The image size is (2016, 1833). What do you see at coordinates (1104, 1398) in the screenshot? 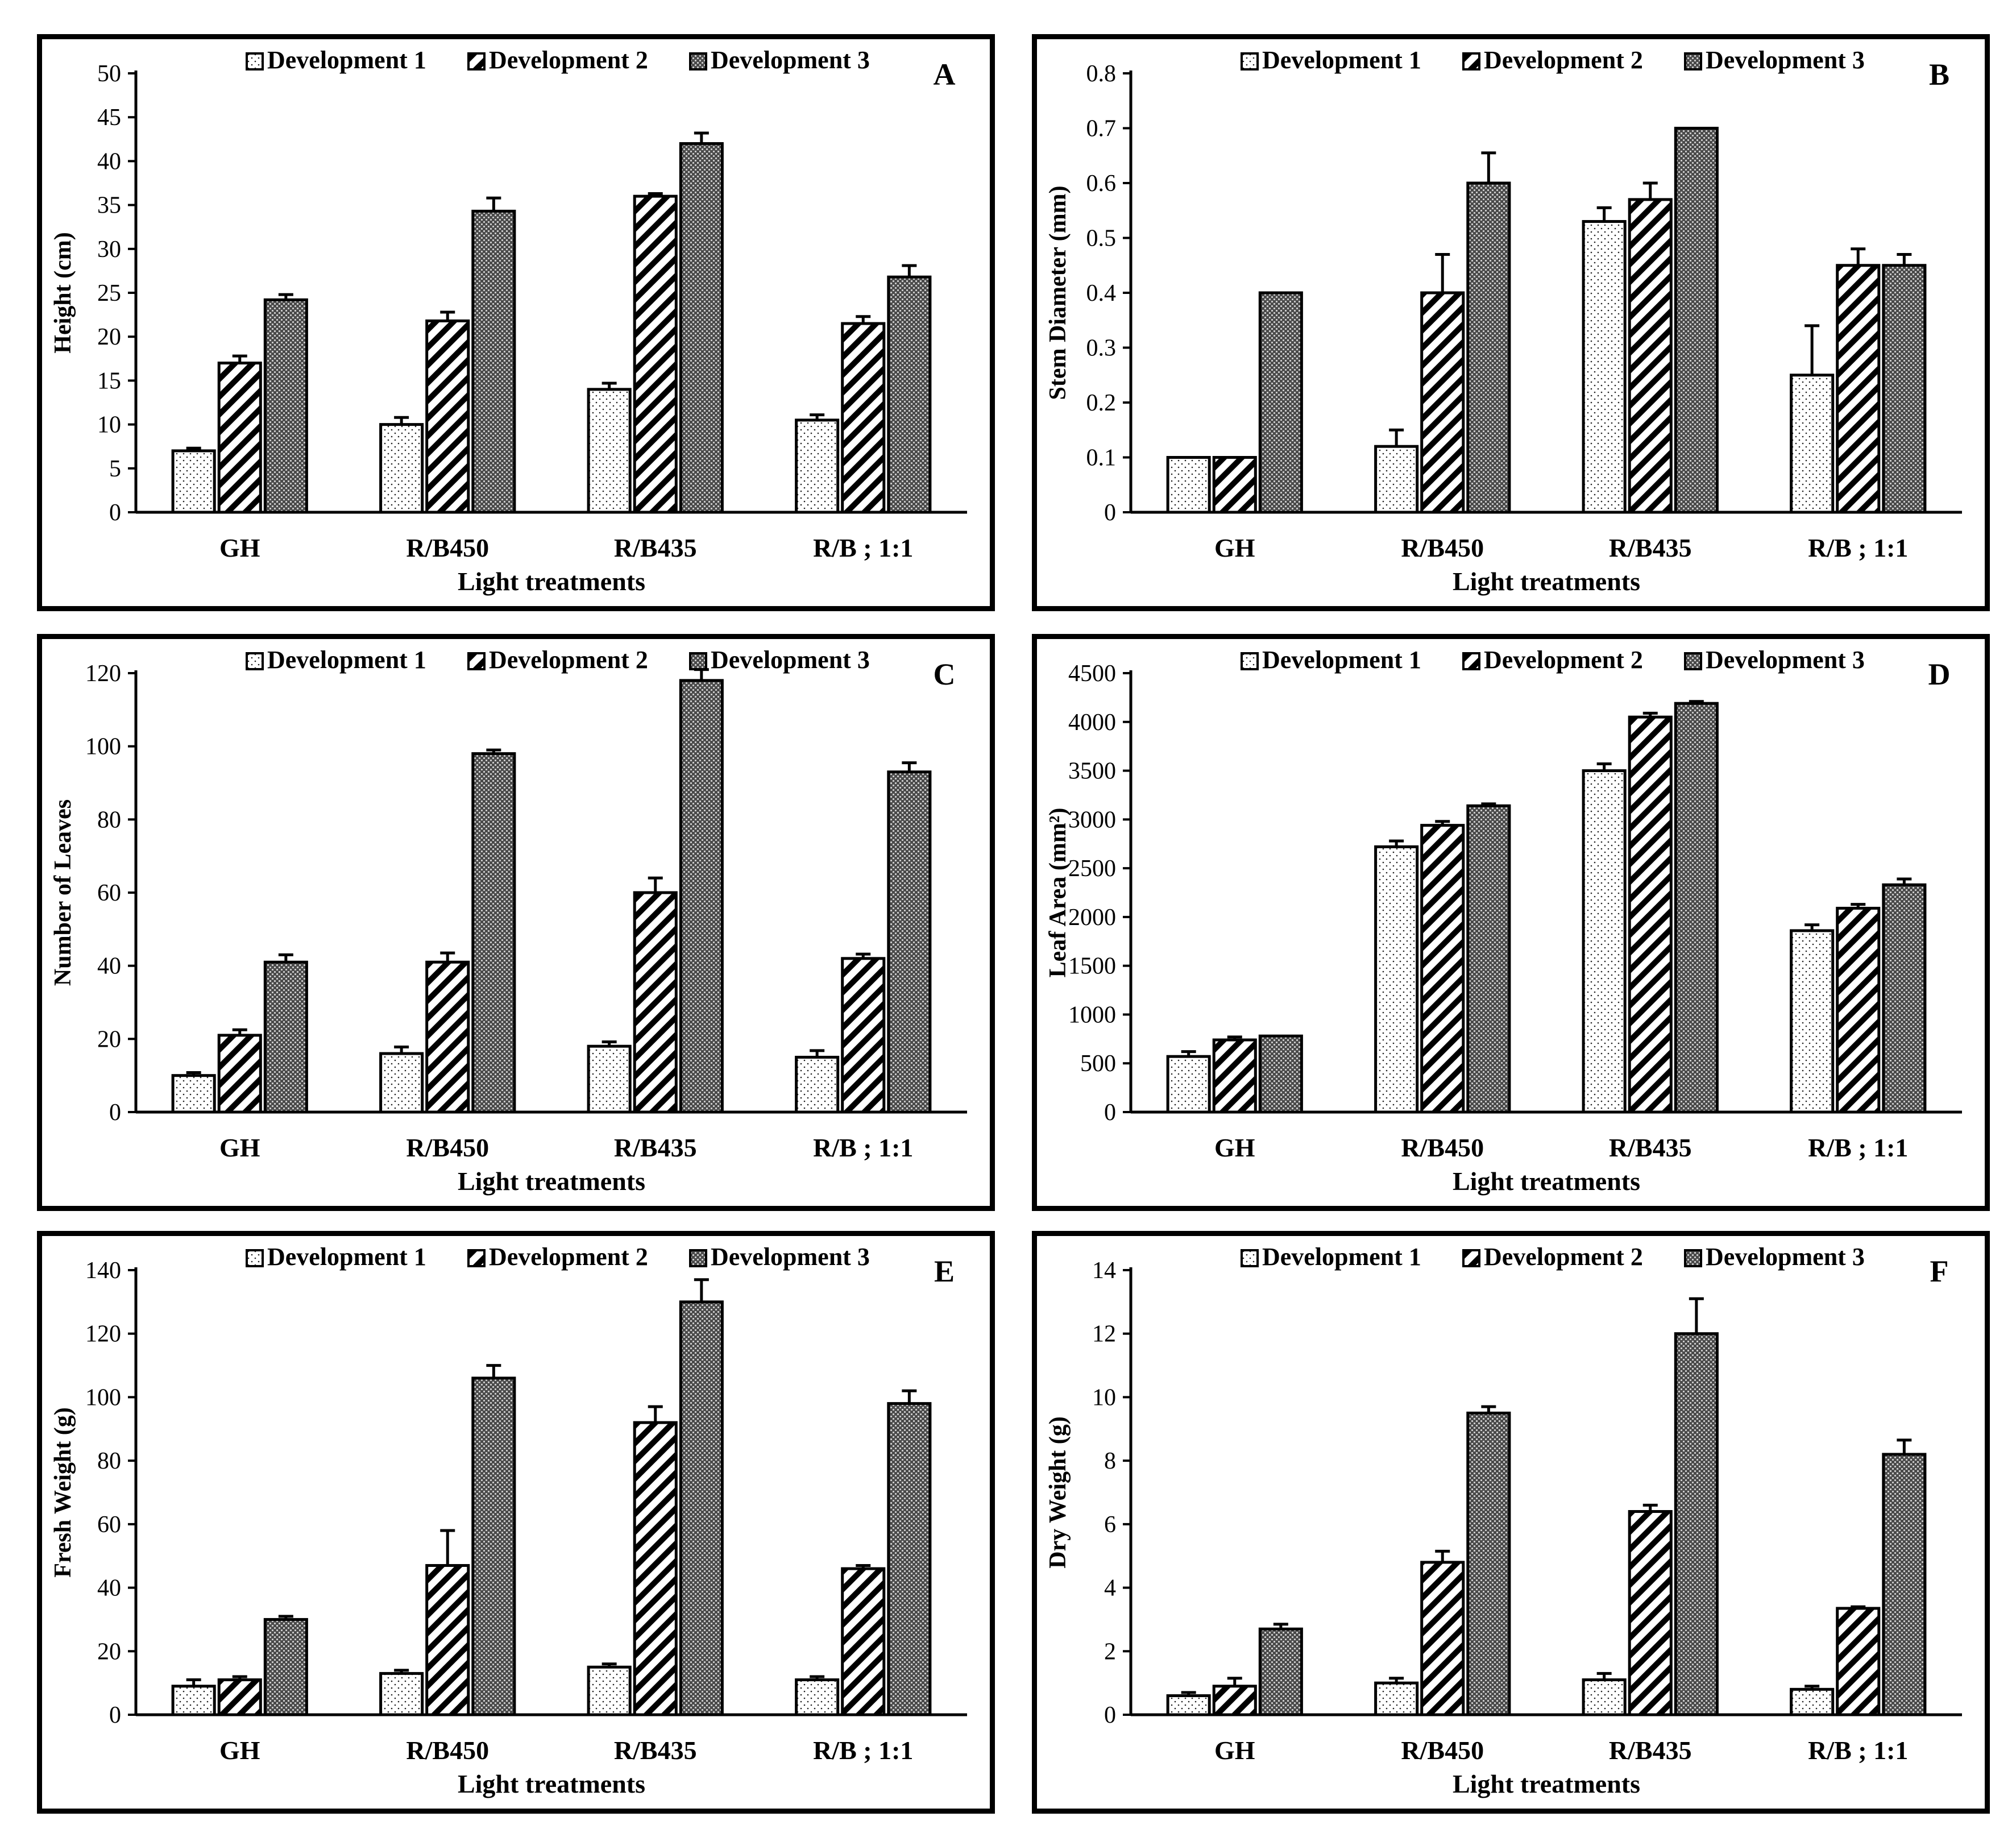
I see `y-tick-label: 10` at bounding box center [1104, 1398].